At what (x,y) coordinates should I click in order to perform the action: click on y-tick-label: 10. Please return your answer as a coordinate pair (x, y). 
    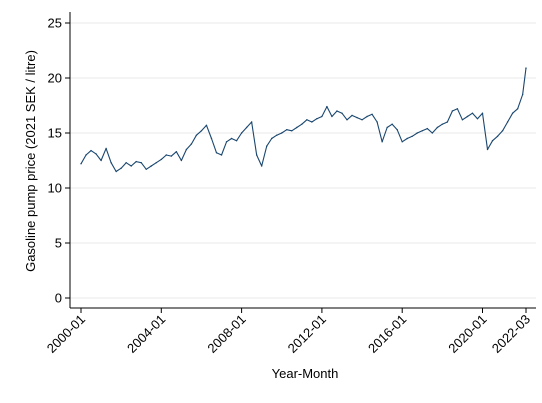
    Looking at the image, I should click on (55, 188).